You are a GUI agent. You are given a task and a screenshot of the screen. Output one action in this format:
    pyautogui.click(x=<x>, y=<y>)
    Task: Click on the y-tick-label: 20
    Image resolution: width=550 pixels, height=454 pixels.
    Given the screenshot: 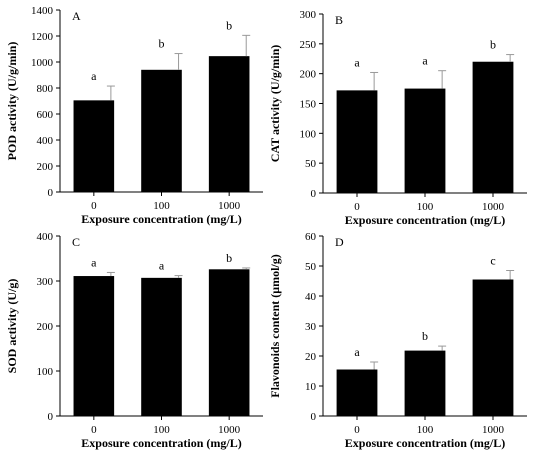 What is the action you would take?
    pyautogui.click(x=311, y=357)
    